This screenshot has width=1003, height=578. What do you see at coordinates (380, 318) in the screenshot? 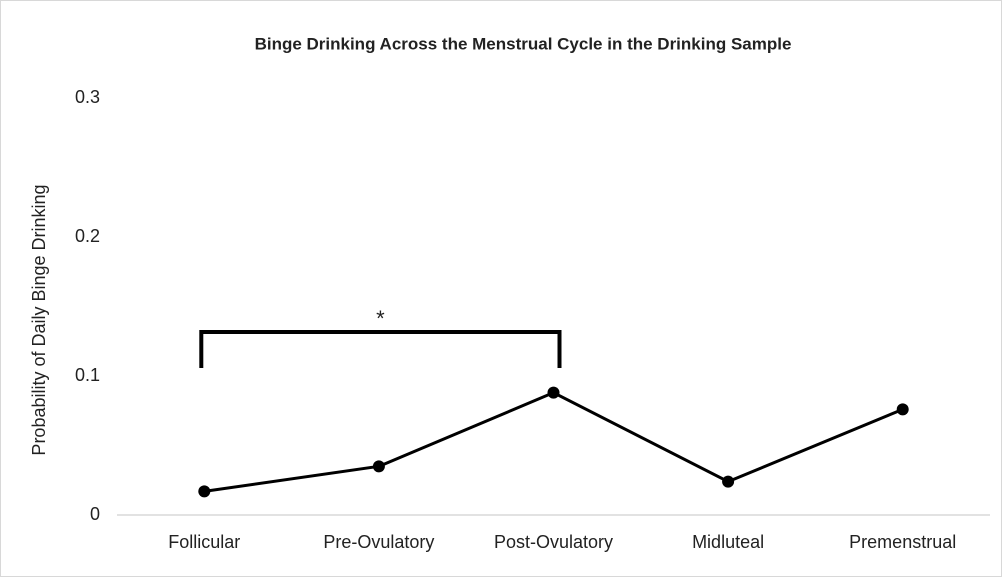
I see `annotation: *` at bounding box center [380, 318].